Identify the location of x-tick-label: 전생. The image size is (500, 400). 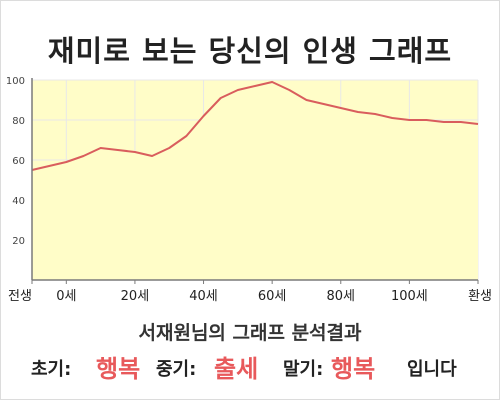
(20, 296).